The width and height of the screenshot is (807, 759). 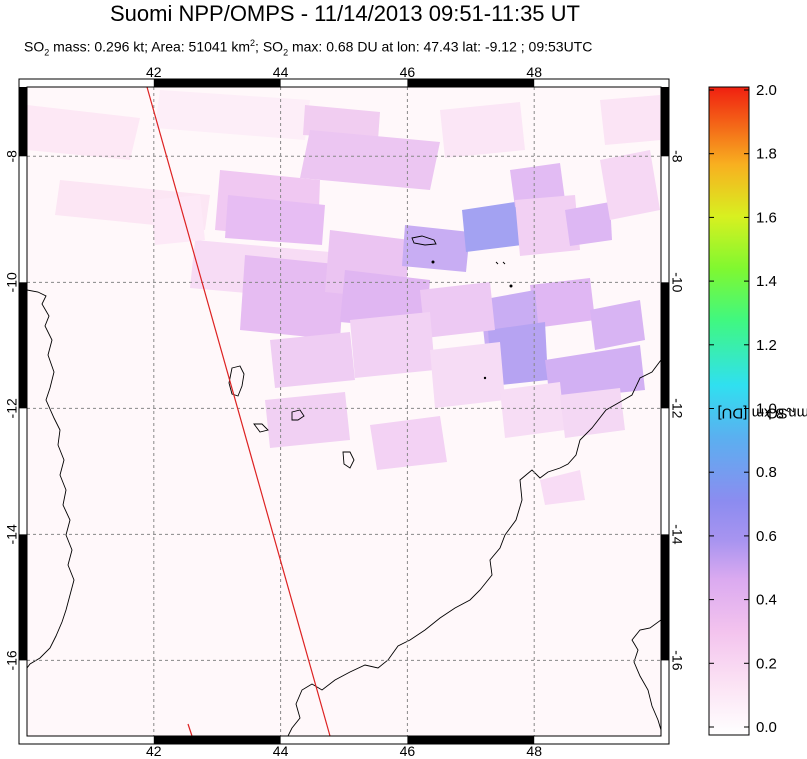 I want to click on africa-coastline, so click(x=51, y=479).